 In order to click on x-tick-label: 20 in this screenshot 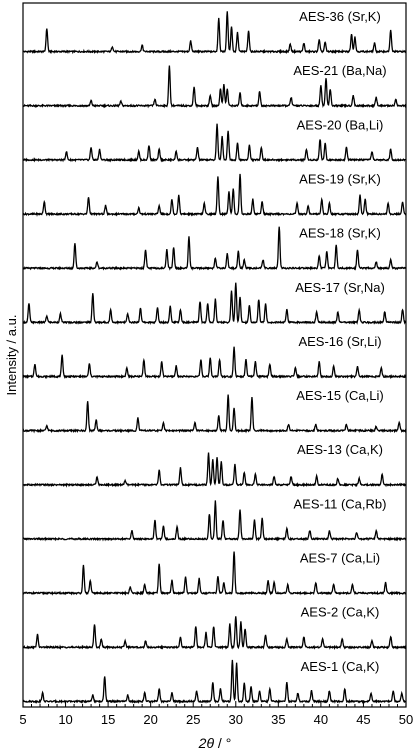, I will do `click(150, 719)`.